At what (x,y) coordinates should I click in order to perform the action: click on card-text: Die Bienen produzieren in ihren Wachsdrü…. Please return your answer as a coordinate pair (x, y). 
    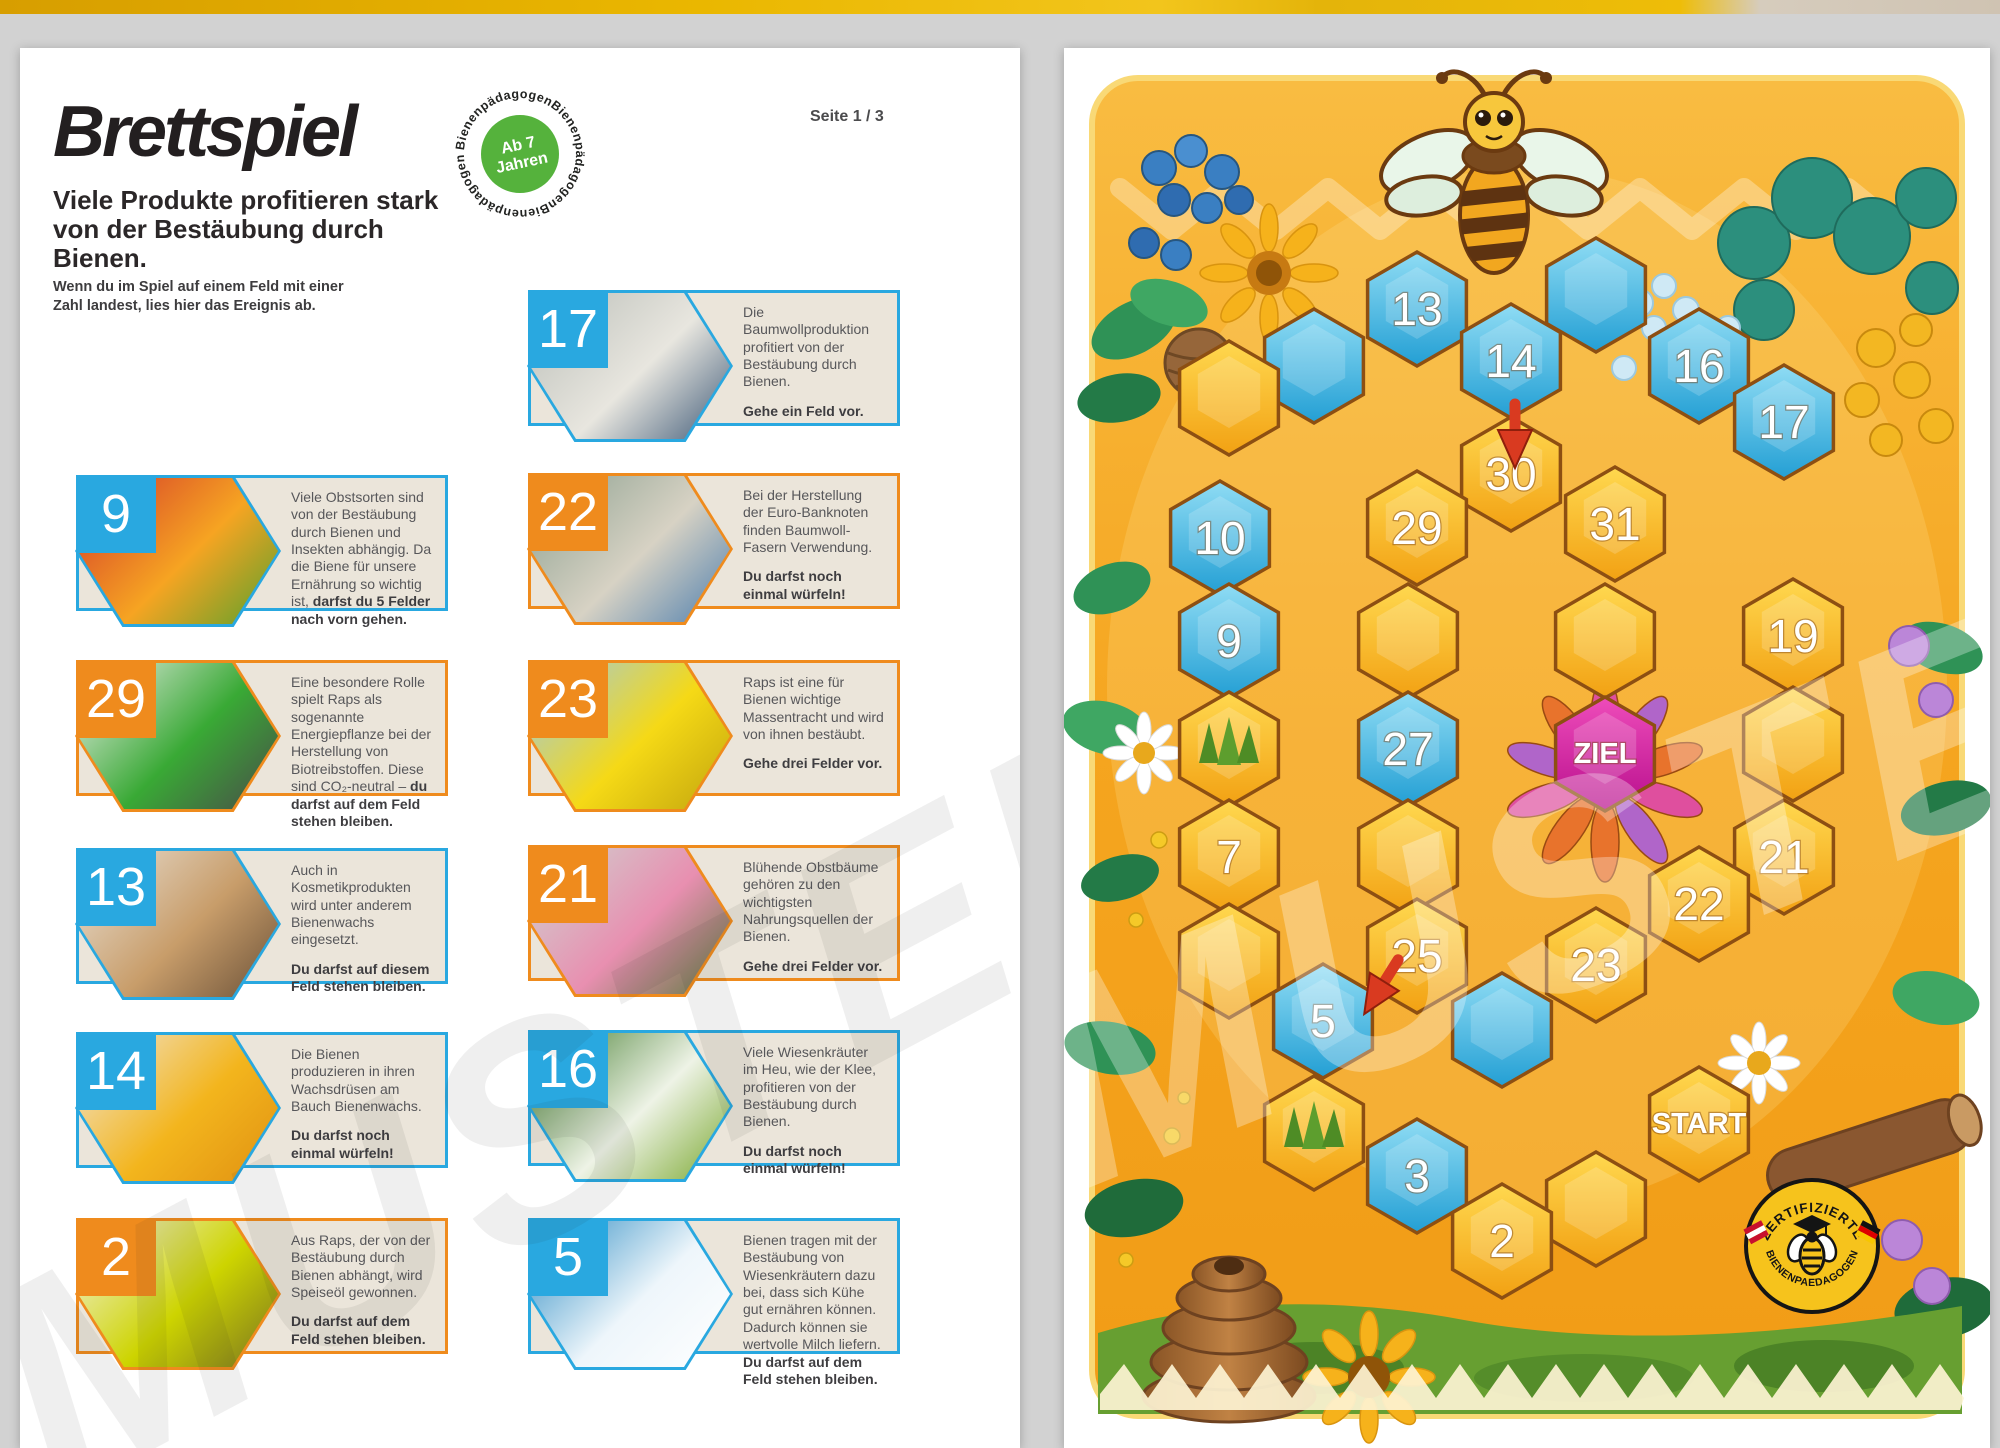
    Looking at the image, I should click on (356, 1103).